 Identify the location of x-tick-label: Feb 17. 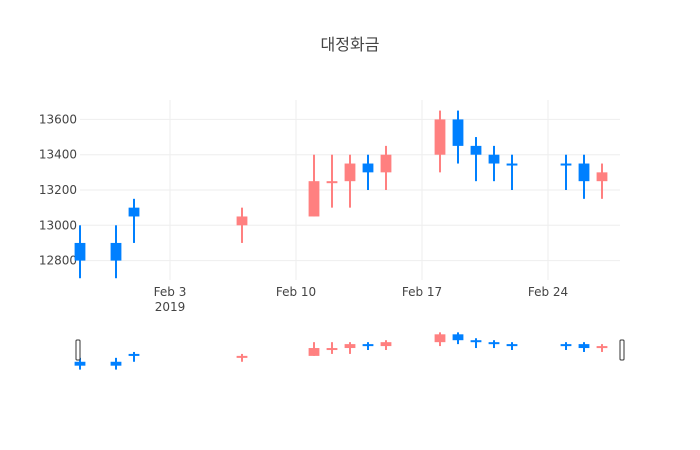
(422, 292).